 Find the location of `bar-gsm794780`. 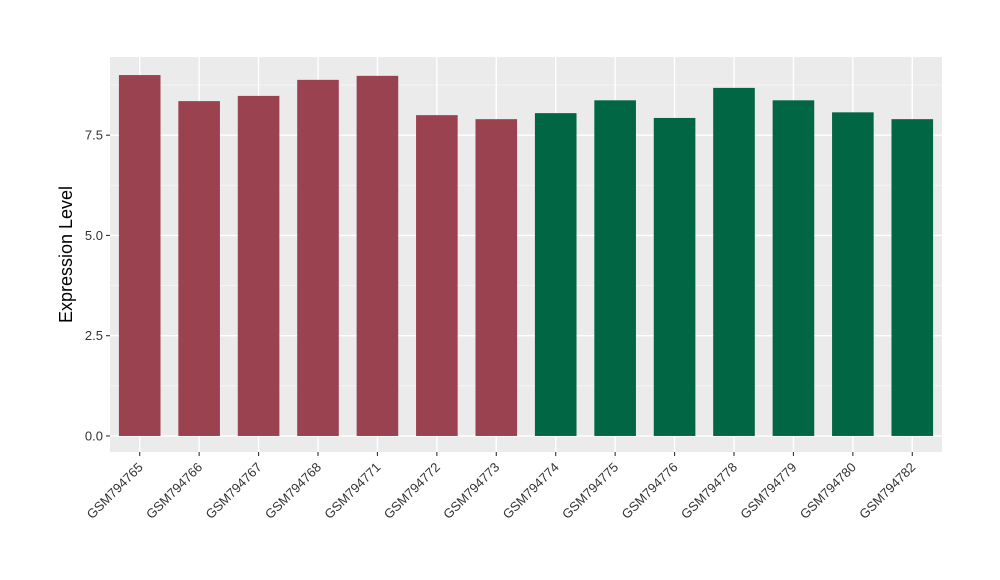

bar-gsm794780 is located at coordinates (853, 274).